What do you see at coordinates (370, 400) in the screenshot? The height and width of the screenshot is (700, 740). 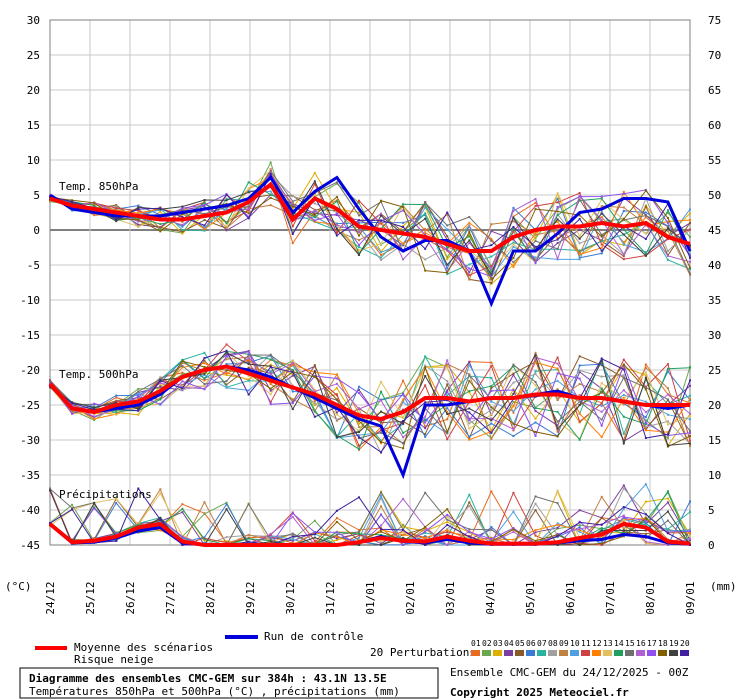 I see `member-t500-line` at bounding box center [370, 400].